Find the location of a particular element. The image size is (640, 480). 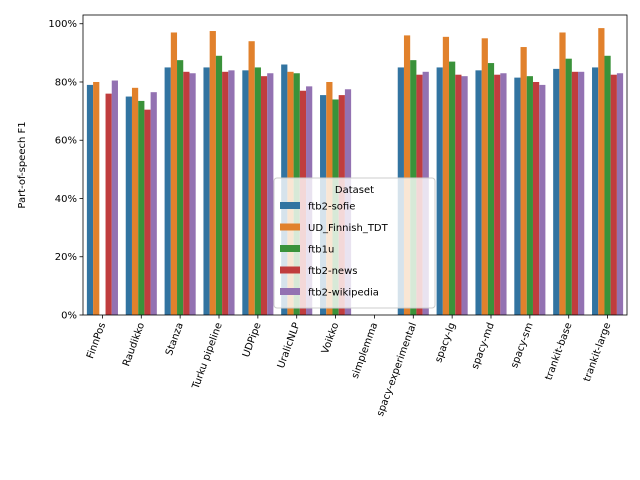

legend-label-ftb1u: ftb1u is located at coordinates (321, 250).